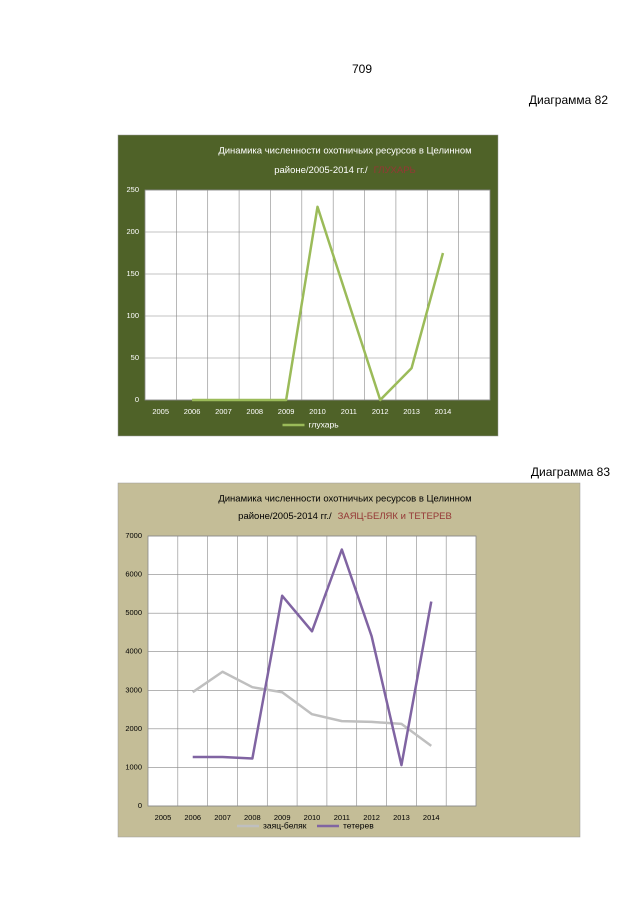 This screenshot has height=905, width=640. Describe the element at coordinates (133, 535) in the screenshot. I see `y-tick-label: 7000` at that location.